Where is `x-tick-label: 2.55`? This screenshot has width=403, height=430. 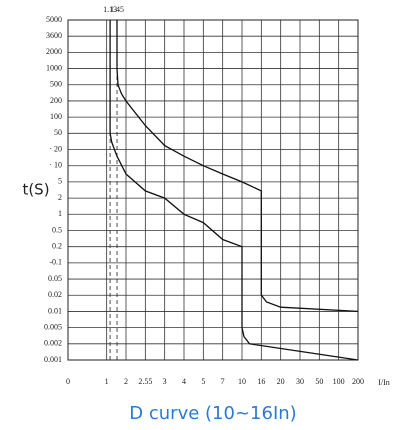
x-tick-label: 2.55 is located at coordinates (145, 381).